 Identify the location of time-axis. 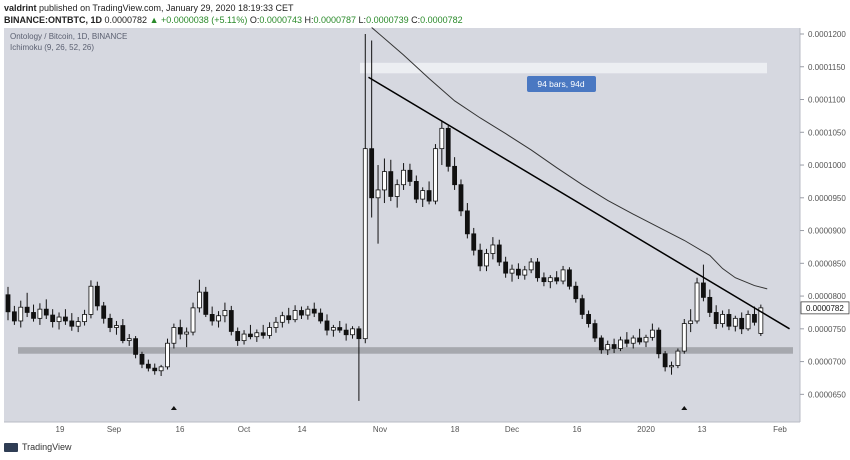
(427, 429).